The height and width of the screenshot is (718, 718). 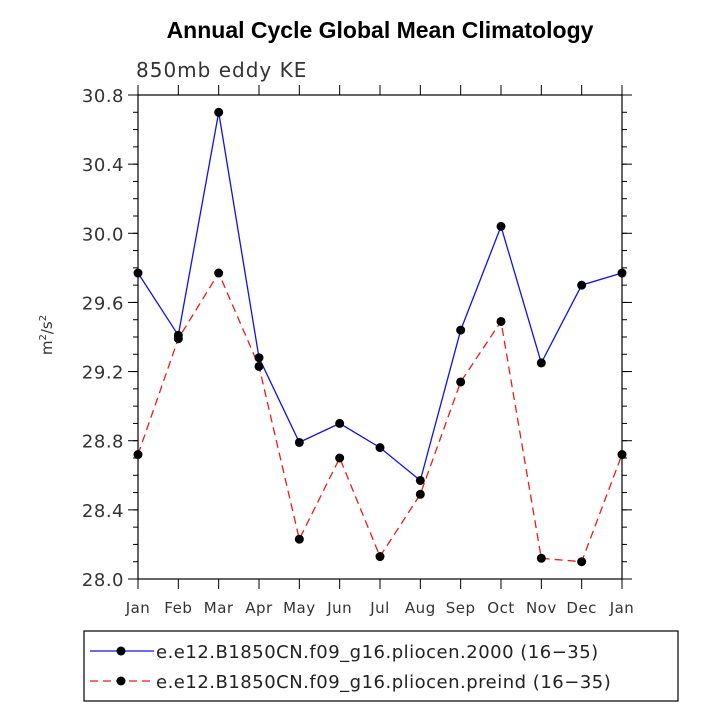 I want to click on y-tick-label: 30.4, so click(x=103, y=165).